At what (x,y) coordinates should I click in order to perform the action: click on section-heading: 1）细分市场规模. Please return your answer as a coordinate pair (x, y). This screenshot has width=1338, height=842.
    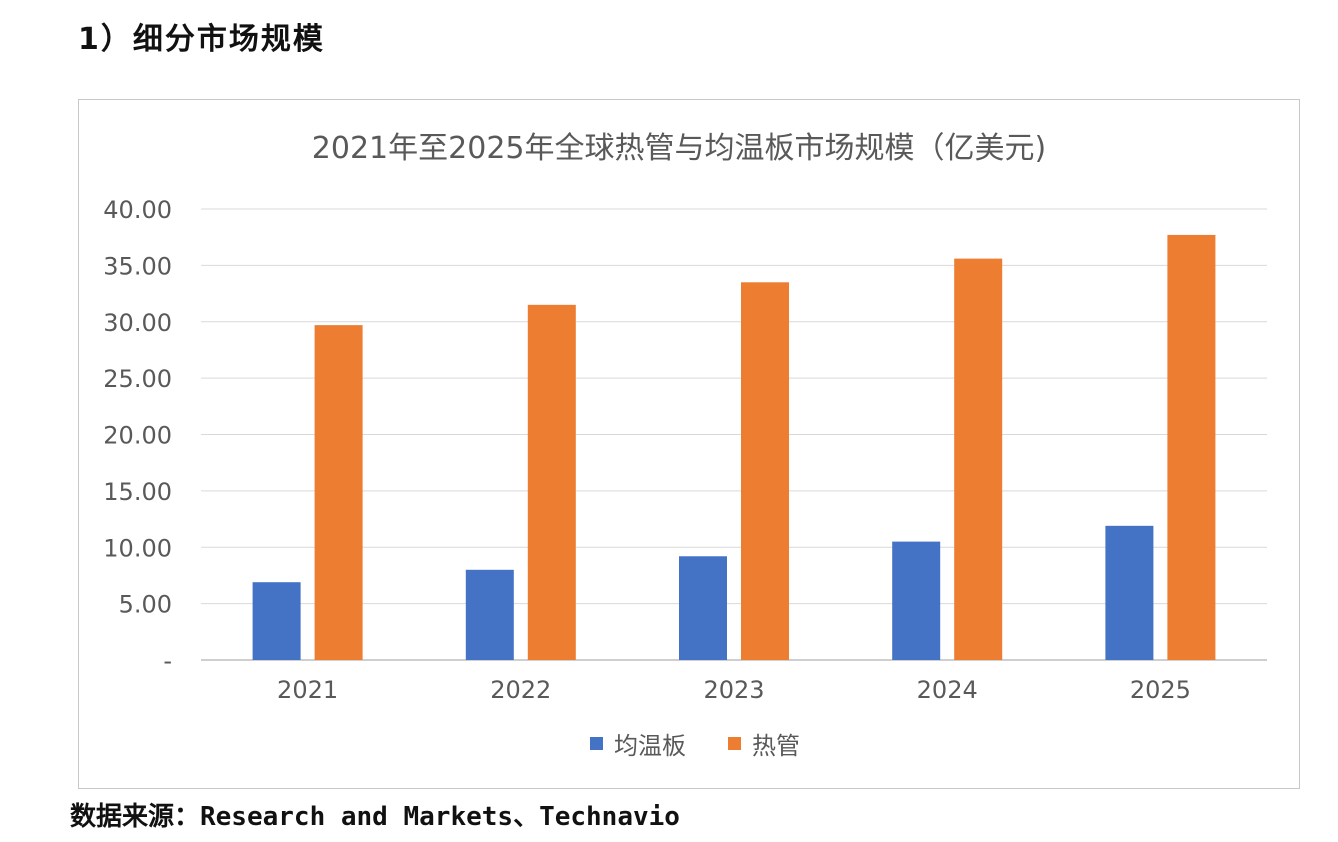
    Looking at the image, I should click on (201, 39).